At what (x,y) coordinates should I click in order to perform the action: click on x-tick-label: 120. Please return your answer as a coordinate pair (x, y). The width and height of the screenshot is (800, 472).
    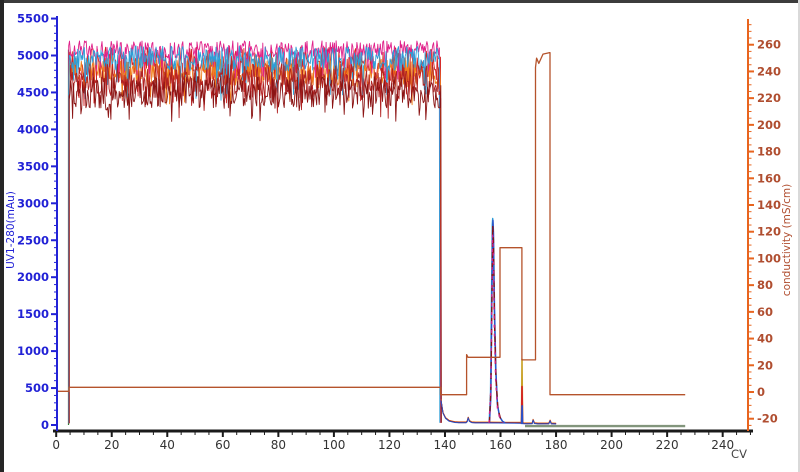
    Looking at the image, I should click on (389, 445).